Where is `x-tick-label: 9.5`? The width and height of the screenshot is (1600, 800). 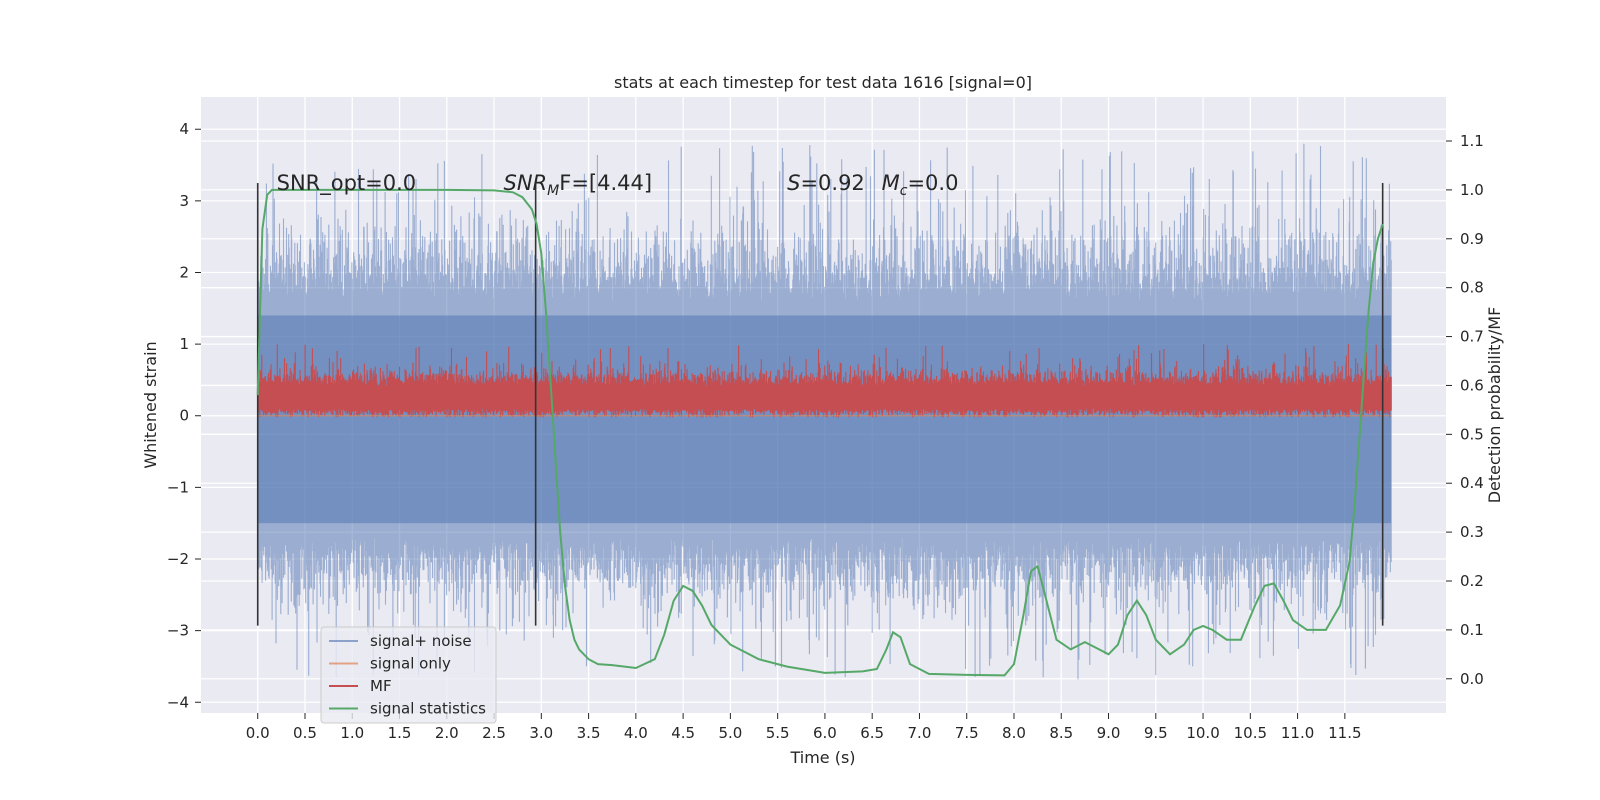 x-tick-label: 9.5 is located at coordinates (1156, 733).